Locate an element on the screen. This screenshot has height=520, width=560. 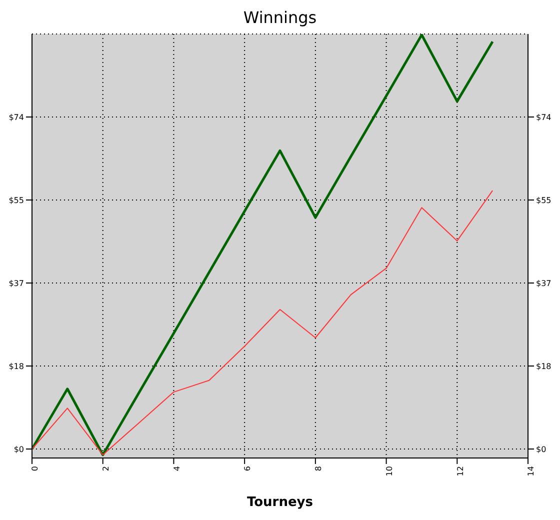
y2-tick-label: $55 is located at coordinates (544, 200).